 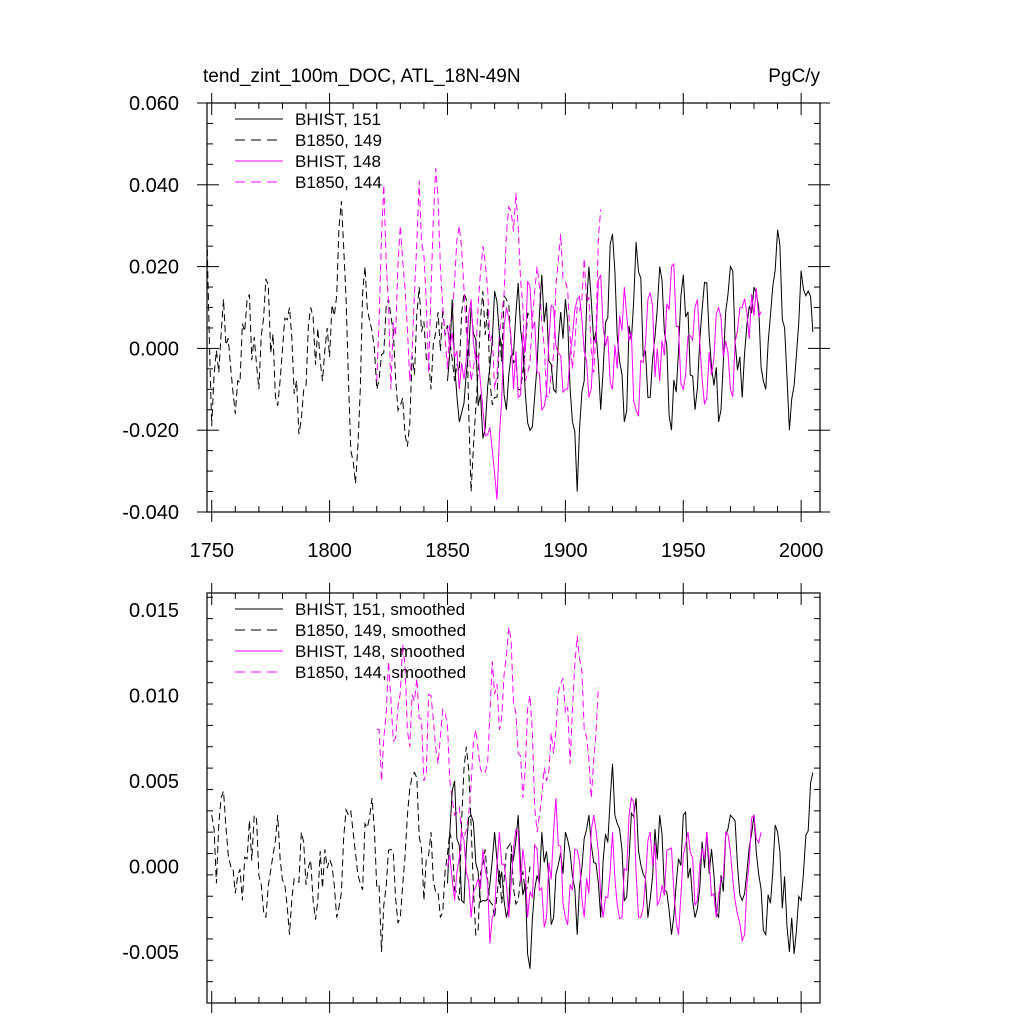 What do you see at coordinates (150, 431) in the screenshot?
I see `top-y-tick-label: -0.020` at bounding box center [150, 431].